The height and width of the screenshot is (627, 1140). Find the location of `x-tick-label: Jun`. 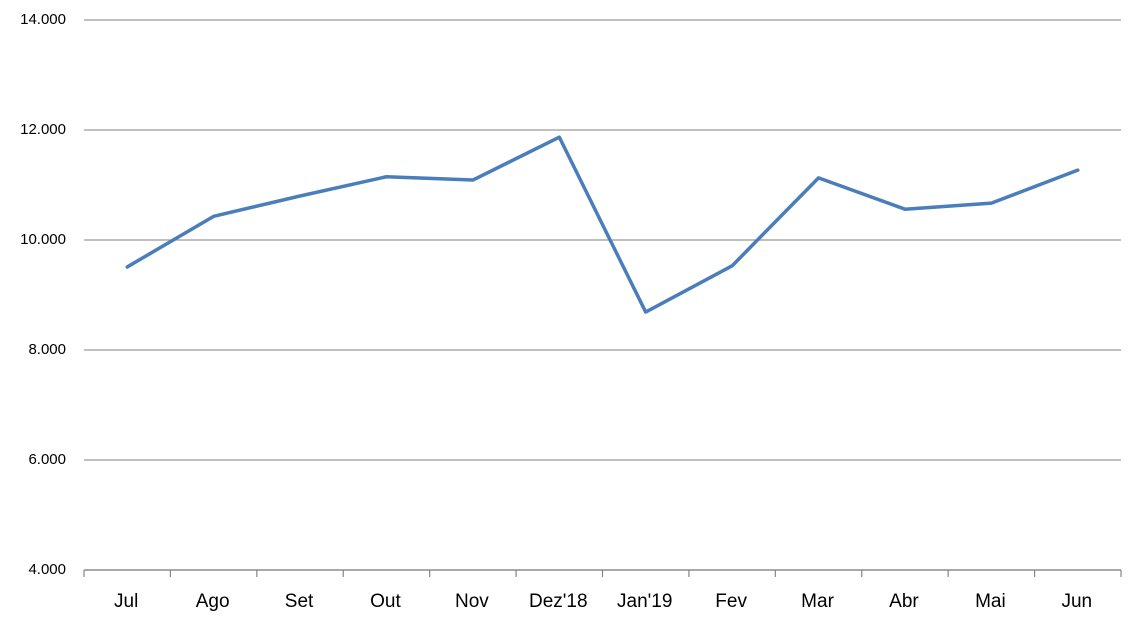

x-tick-label: Jun is located at coordinates (1076, 601).